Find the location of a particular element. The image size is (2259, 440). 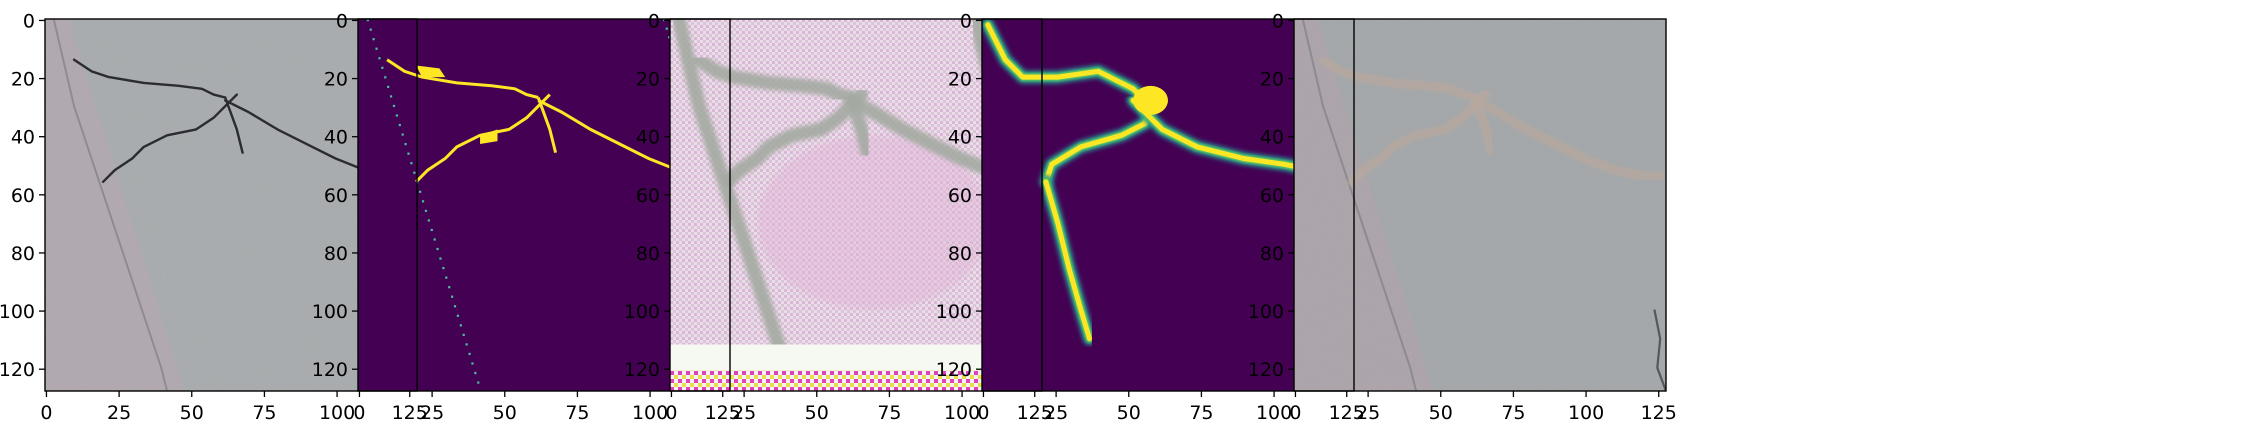

panel-3-reconstruction is located at coordinates (856, 205).